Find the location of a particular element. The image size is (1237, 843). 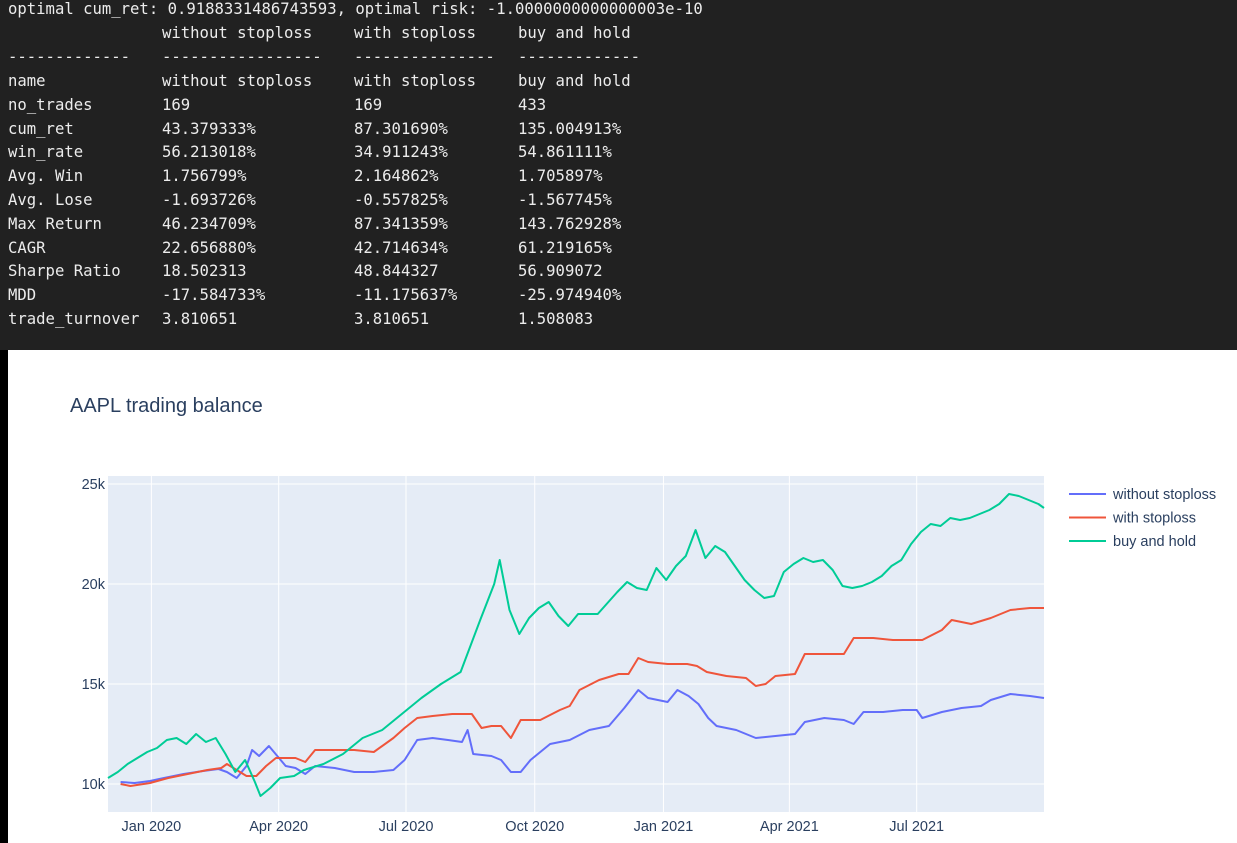

table-cell: -11.175637% is located at coordinates (406, 295).